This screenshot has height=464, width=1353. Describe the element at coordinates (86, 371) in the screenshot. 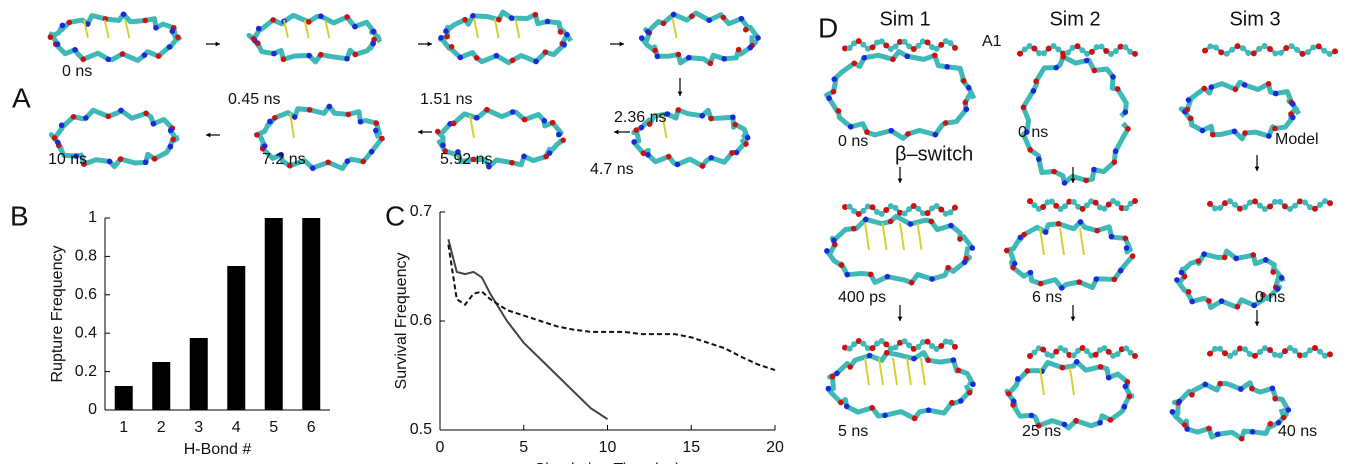

I see `y-tick-label: 0.2` at that location.